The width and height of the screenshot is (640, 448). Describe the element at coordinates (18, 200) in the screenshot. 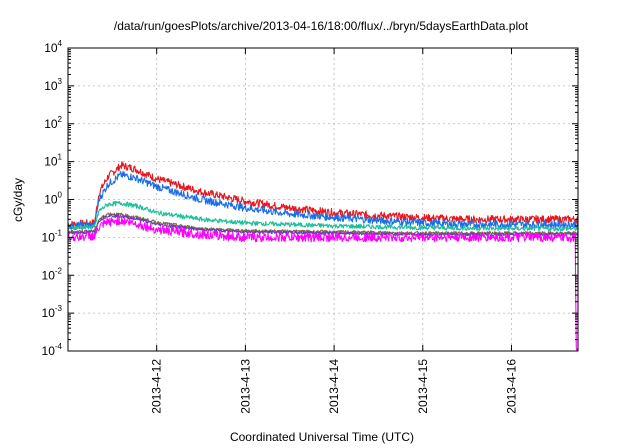

I see `y-axis-label: cGy/day` at that location.